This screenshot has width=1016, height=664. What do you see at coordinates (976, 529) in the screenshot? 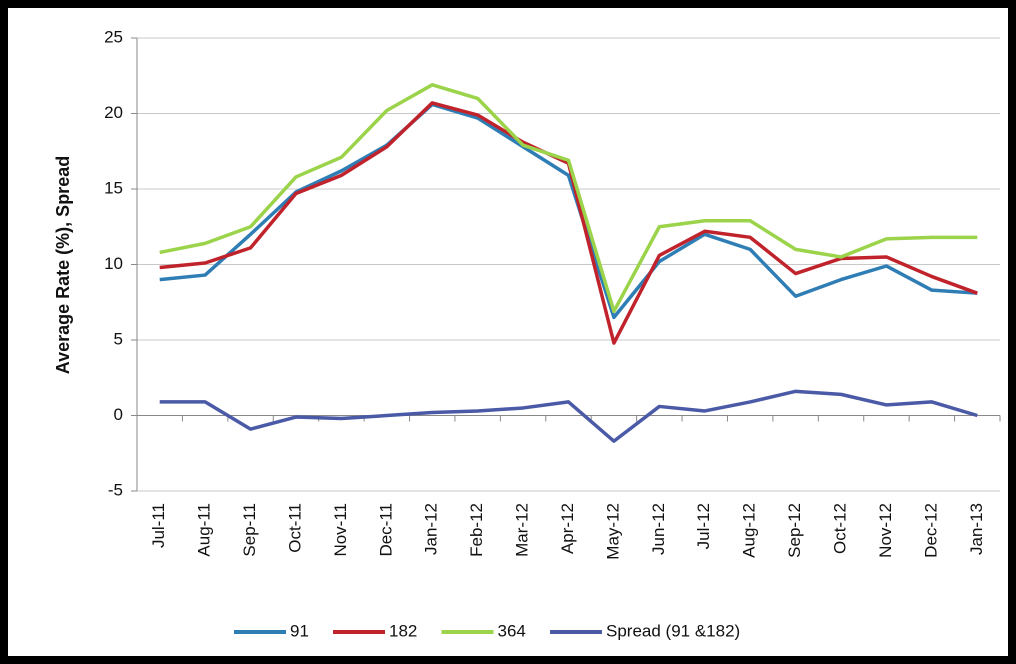
I see `x-tick-label: Jan-13` at bounding box center [976, 529].